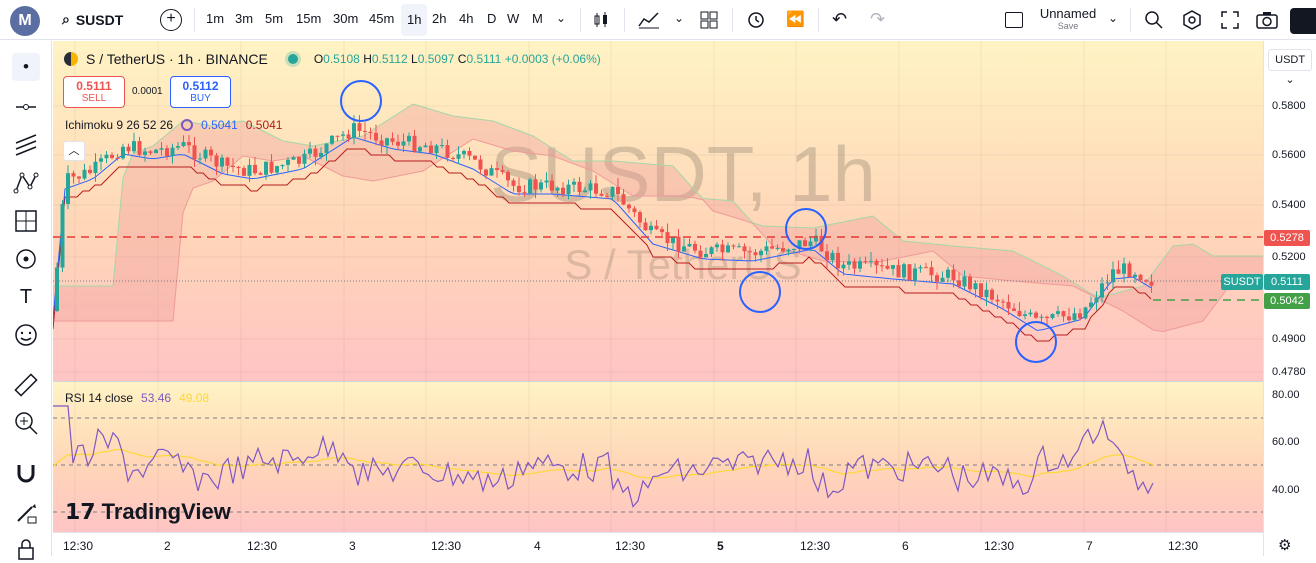  What do you see at coordinates (1068, 18) in the screenshot?
I see `layout-name-button: Unnamed Save` at bounding box center [1068, 18].